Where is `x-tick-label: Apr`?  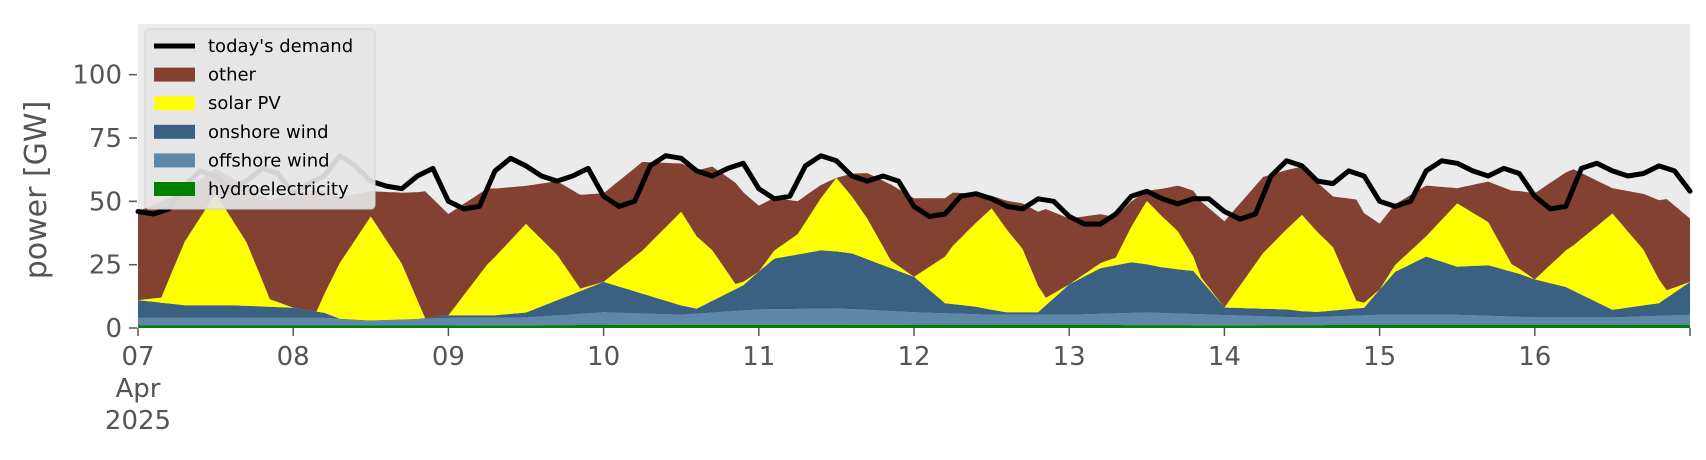
x-tick-label: Apr is located at coordinates (138, 389).